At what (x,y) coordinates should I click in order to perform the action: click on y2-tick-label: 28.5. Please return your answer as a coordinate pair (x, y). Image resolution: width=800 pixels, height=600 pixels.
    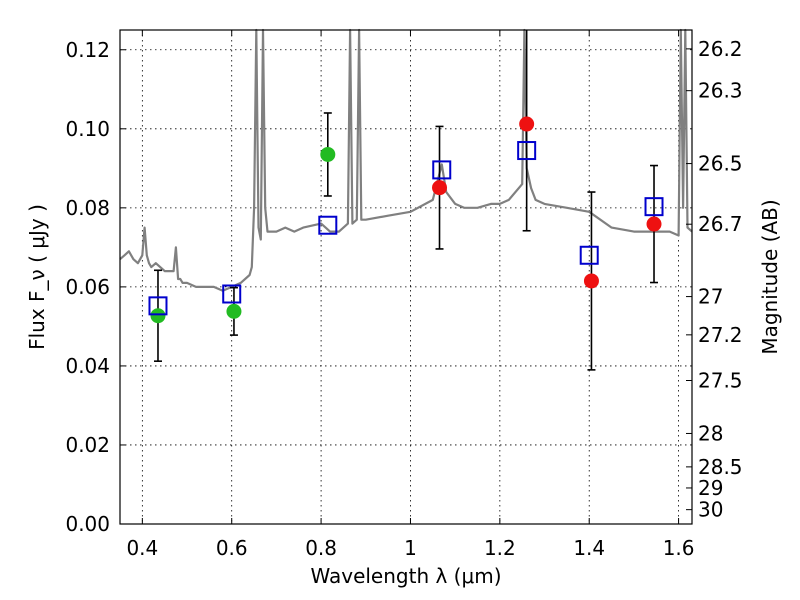
    Looking at the image, I should click on (720, 467).